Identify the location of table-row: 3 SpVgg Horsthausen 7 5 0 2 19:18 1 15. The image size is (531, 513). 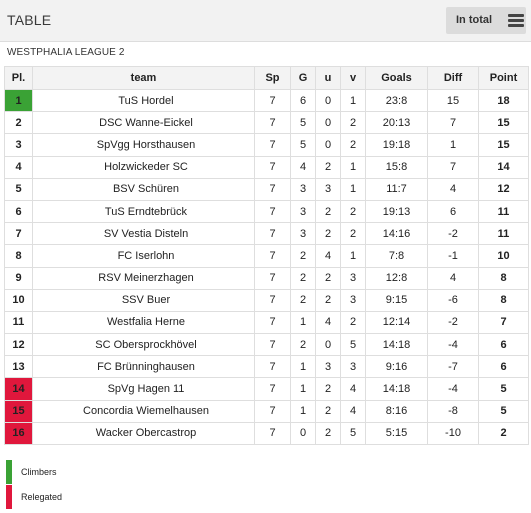
(266, 145).